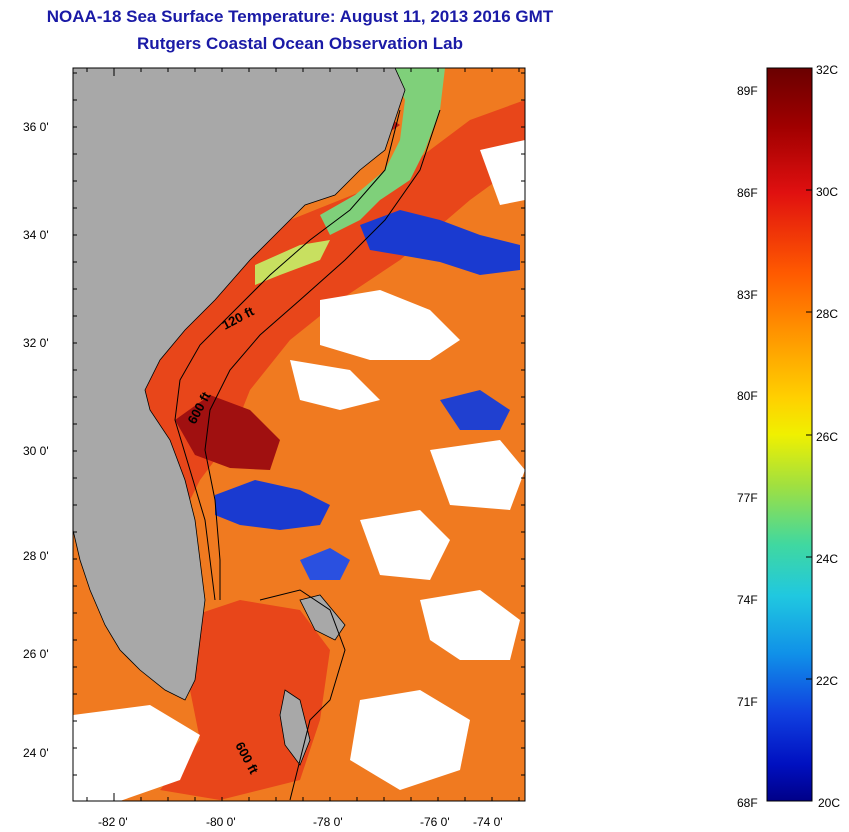 The width and height of the screenshot is (849, 832). What do you see at coordinates (36, 127) in the screenshot?
I see `lat-tick-label: 36 0'` at bounding box center [36, 127].